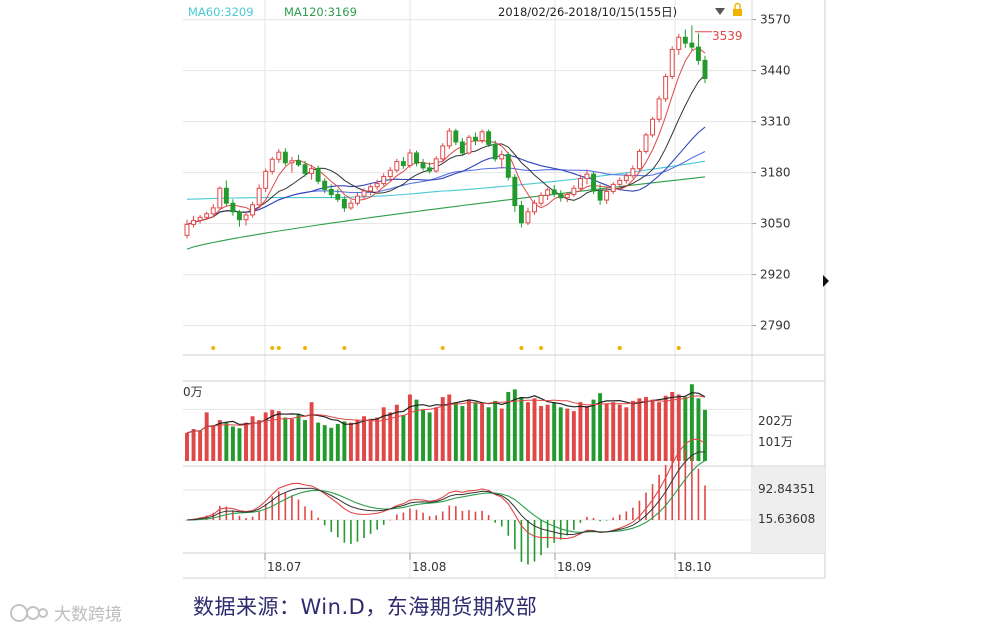 Image resolution: width=1000 pixels, height=630 pixels. Describe the element at coordinates (587, 12) in the screenshot. I see `date-range-label: 2018/02/26-2018/10/15(155日)` at that location.